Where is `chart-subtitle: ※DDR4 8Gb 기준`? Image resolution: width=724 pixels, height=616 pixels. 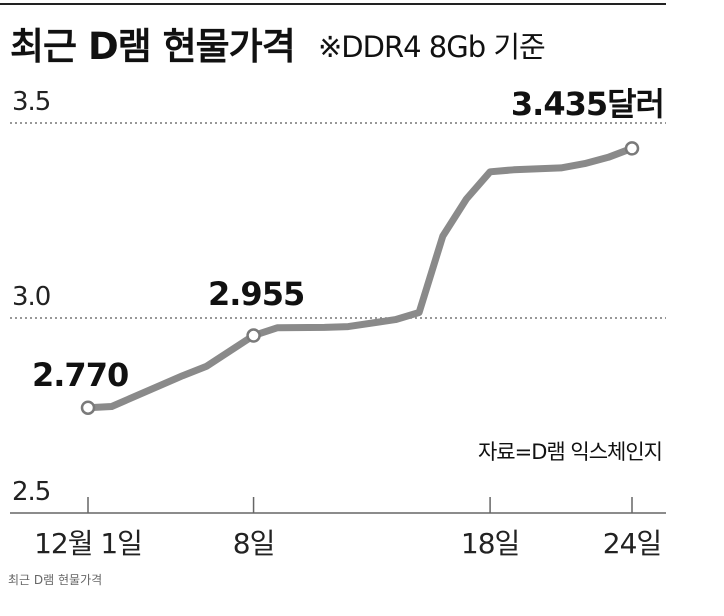
chart-subtitle: ※DDR4 8Gb 기준 is located at coordinates (431, 47).